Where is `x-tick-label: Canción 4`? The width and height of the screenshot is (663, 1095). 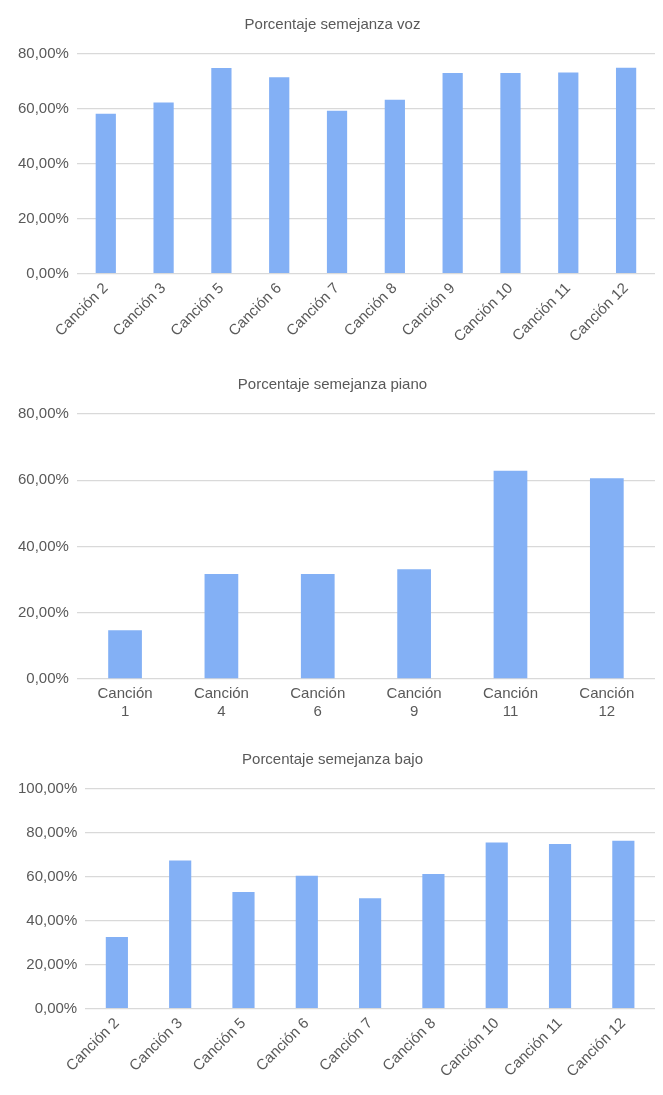
x-tick-label: Canción 4 is located at coordinates (221, 702).